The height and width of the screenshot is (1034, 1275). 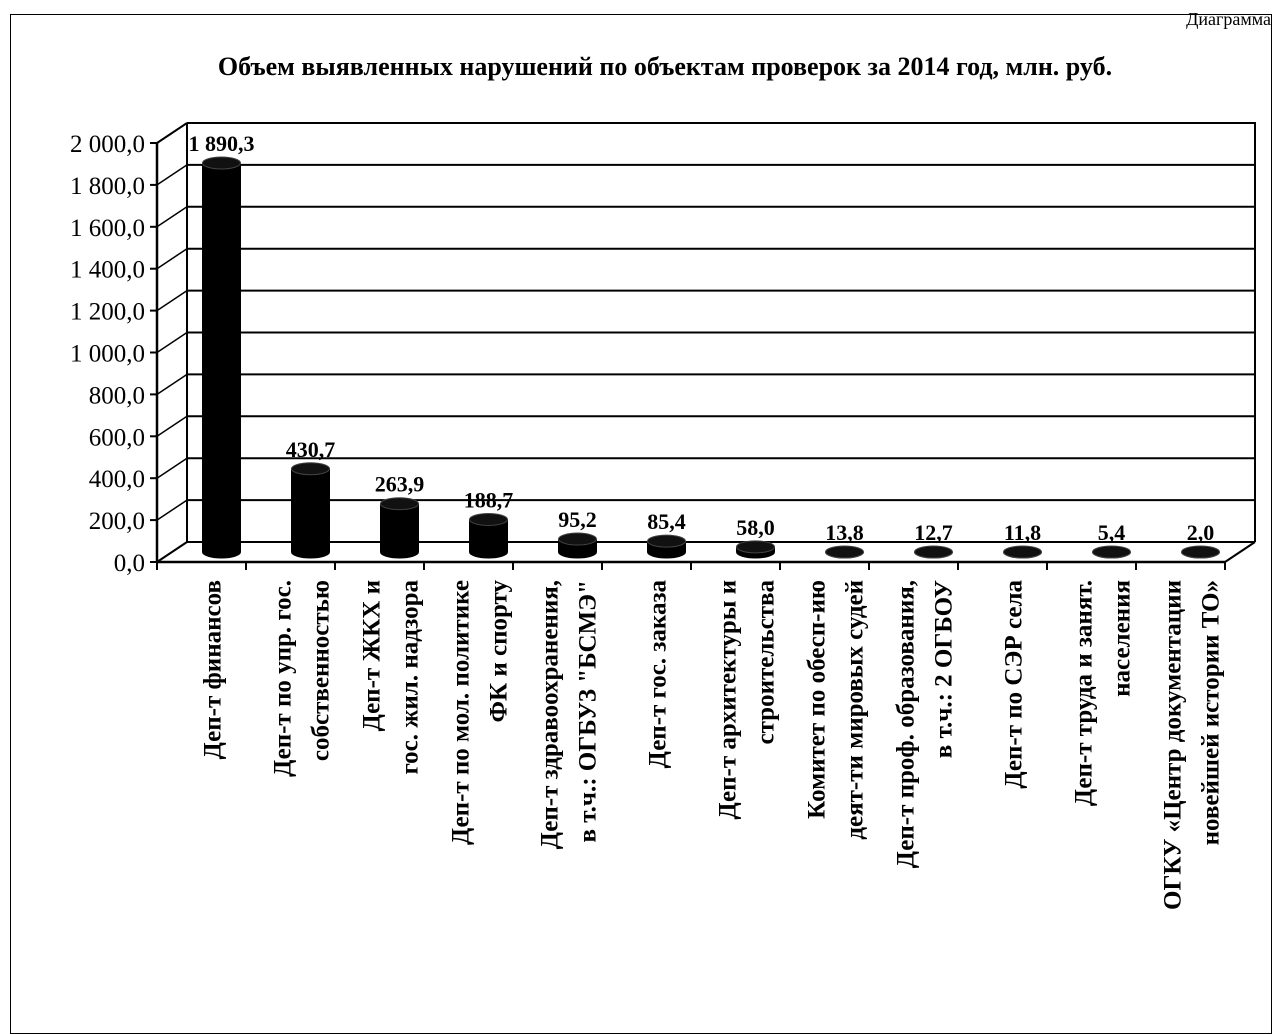 I want to click on category-label: Комитет по обесп-ию деят-ти мировых судей, so click(x=836, y=710).